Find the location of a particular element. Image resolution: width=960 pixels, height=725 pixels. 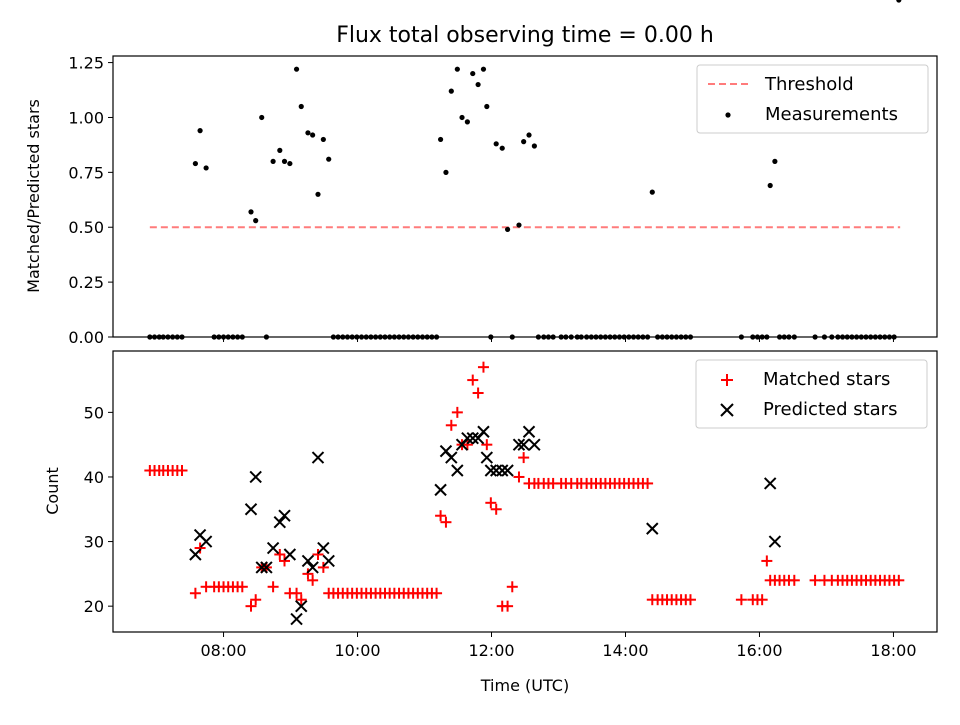

legend-measurements-swatch is located at coordinates (728, 115).